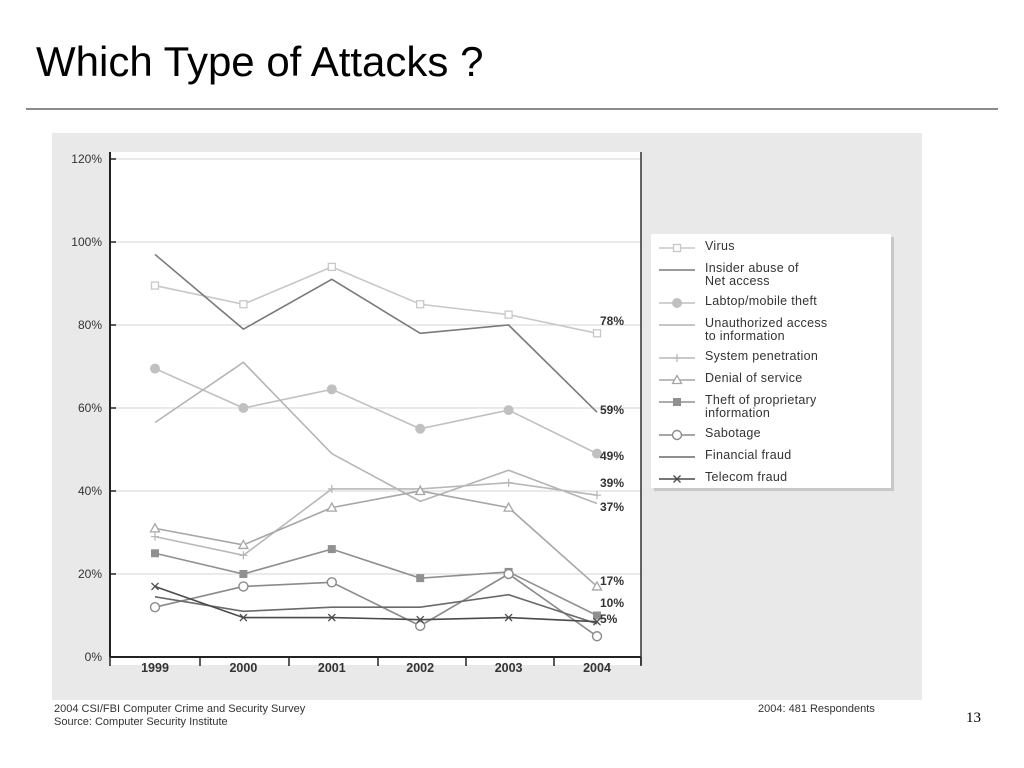  I want to click on series-denial-of-service, so click(376, 538).